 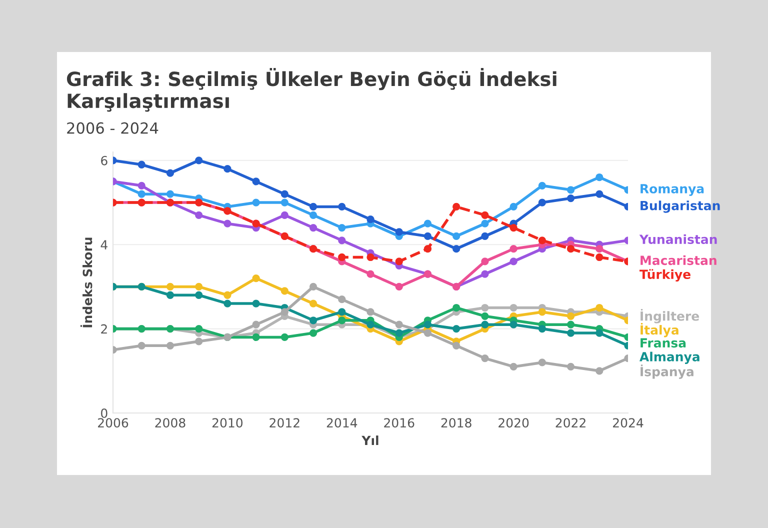 I want to click on x-tick-label: 2014, so click(x=342, y=423).